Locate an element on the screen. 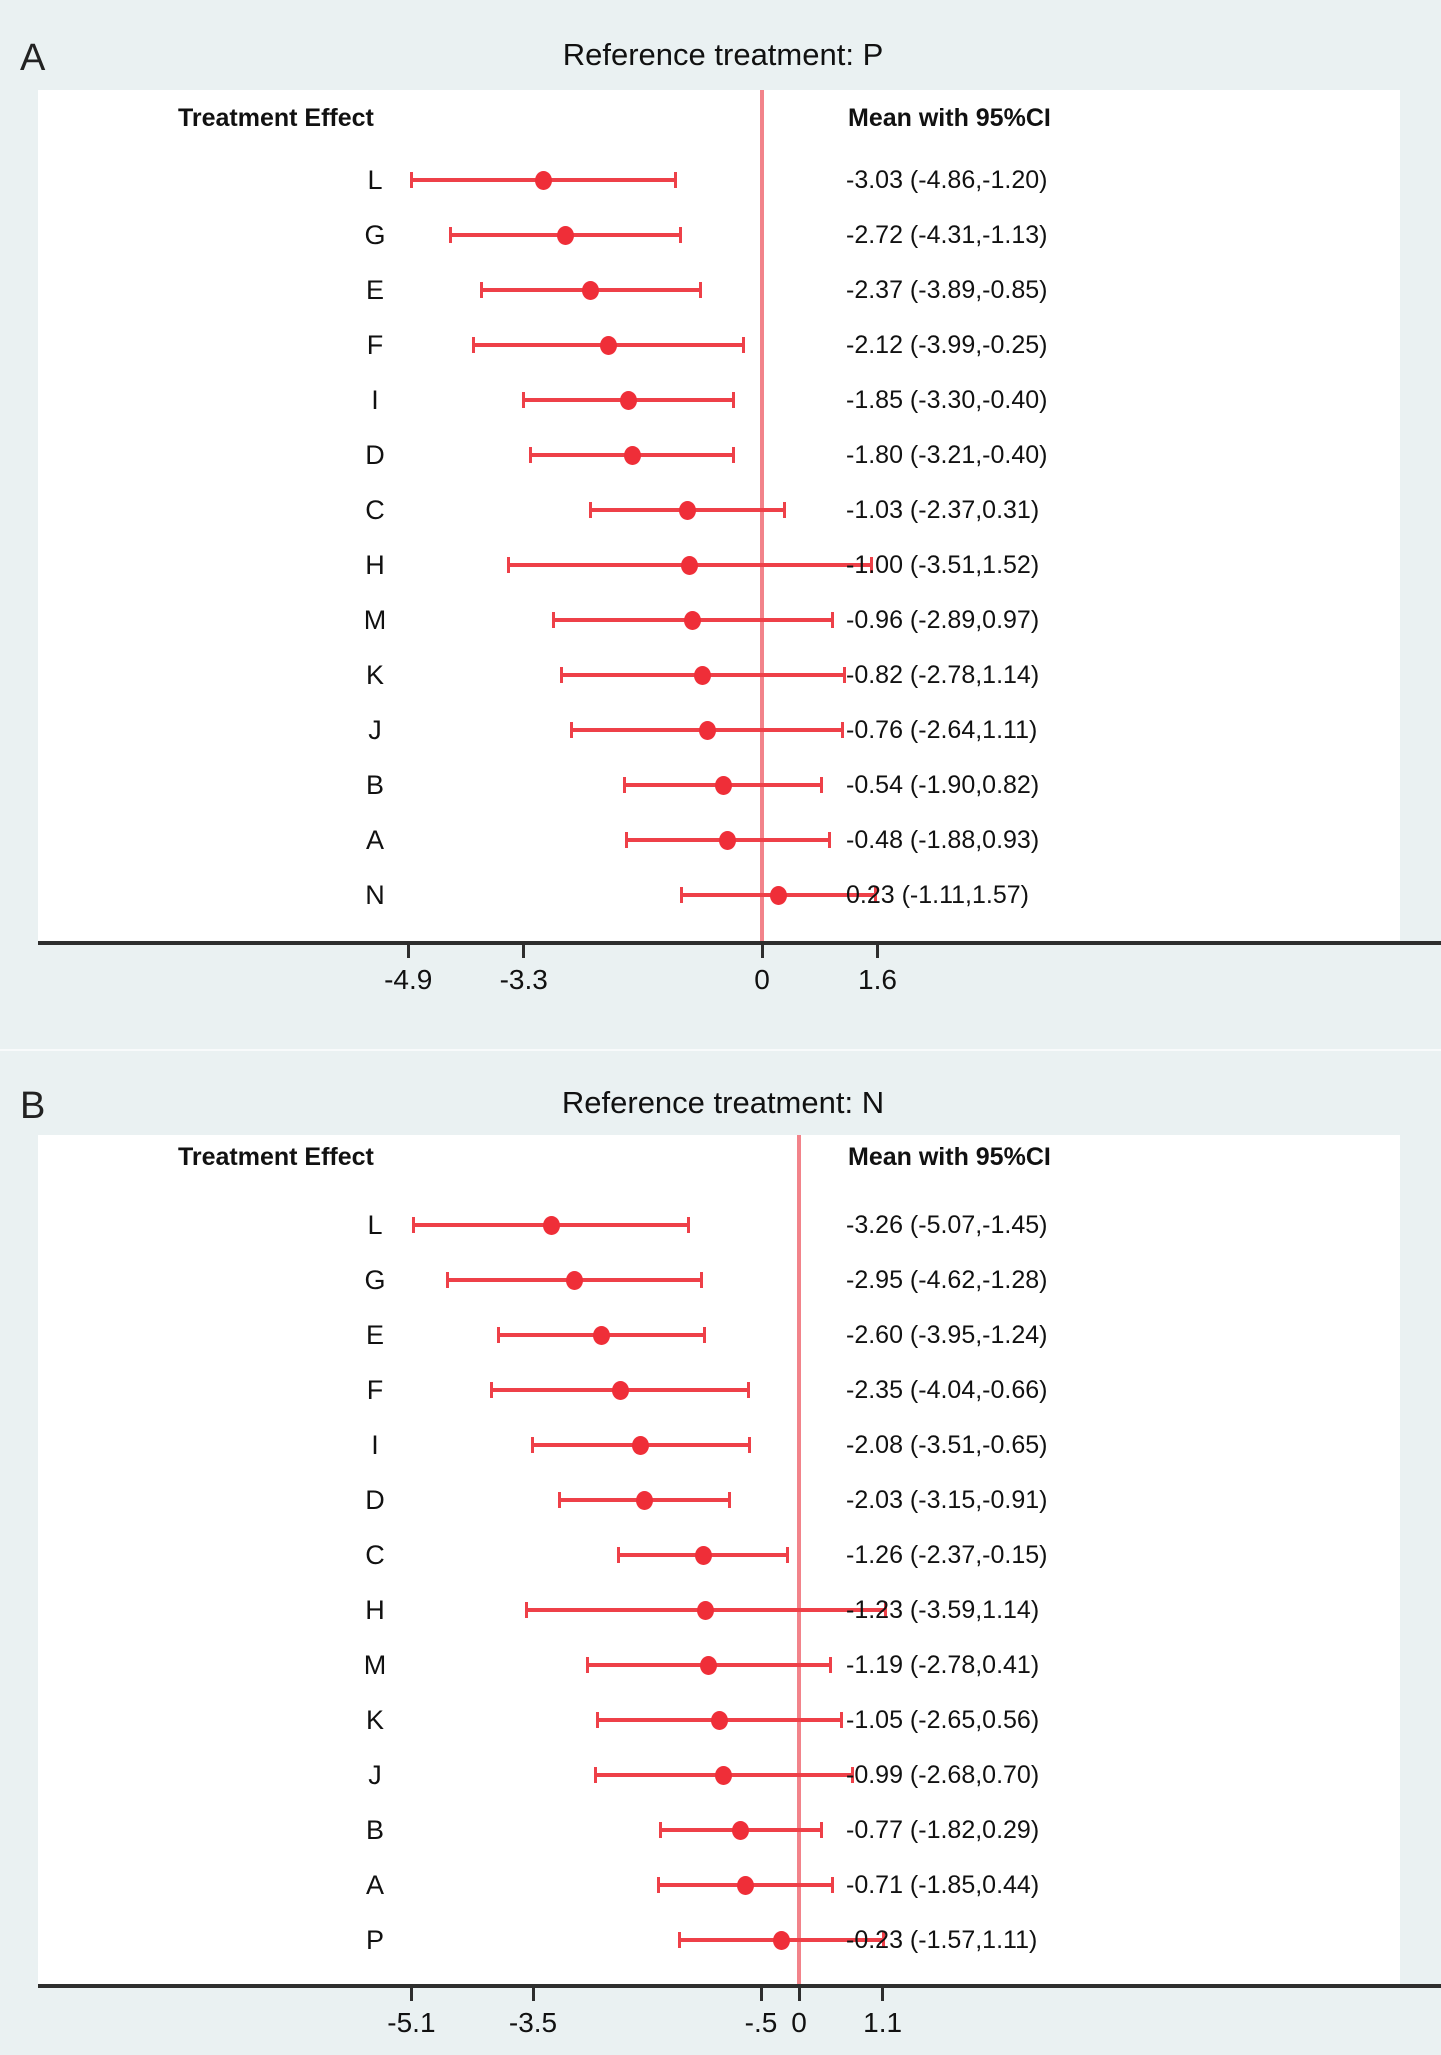 Image resolution: width=1441 pixels, height=2055 pixels. ci-value-text: -0.54 (-1.90,0.82) is located at coordinates (943, 785).